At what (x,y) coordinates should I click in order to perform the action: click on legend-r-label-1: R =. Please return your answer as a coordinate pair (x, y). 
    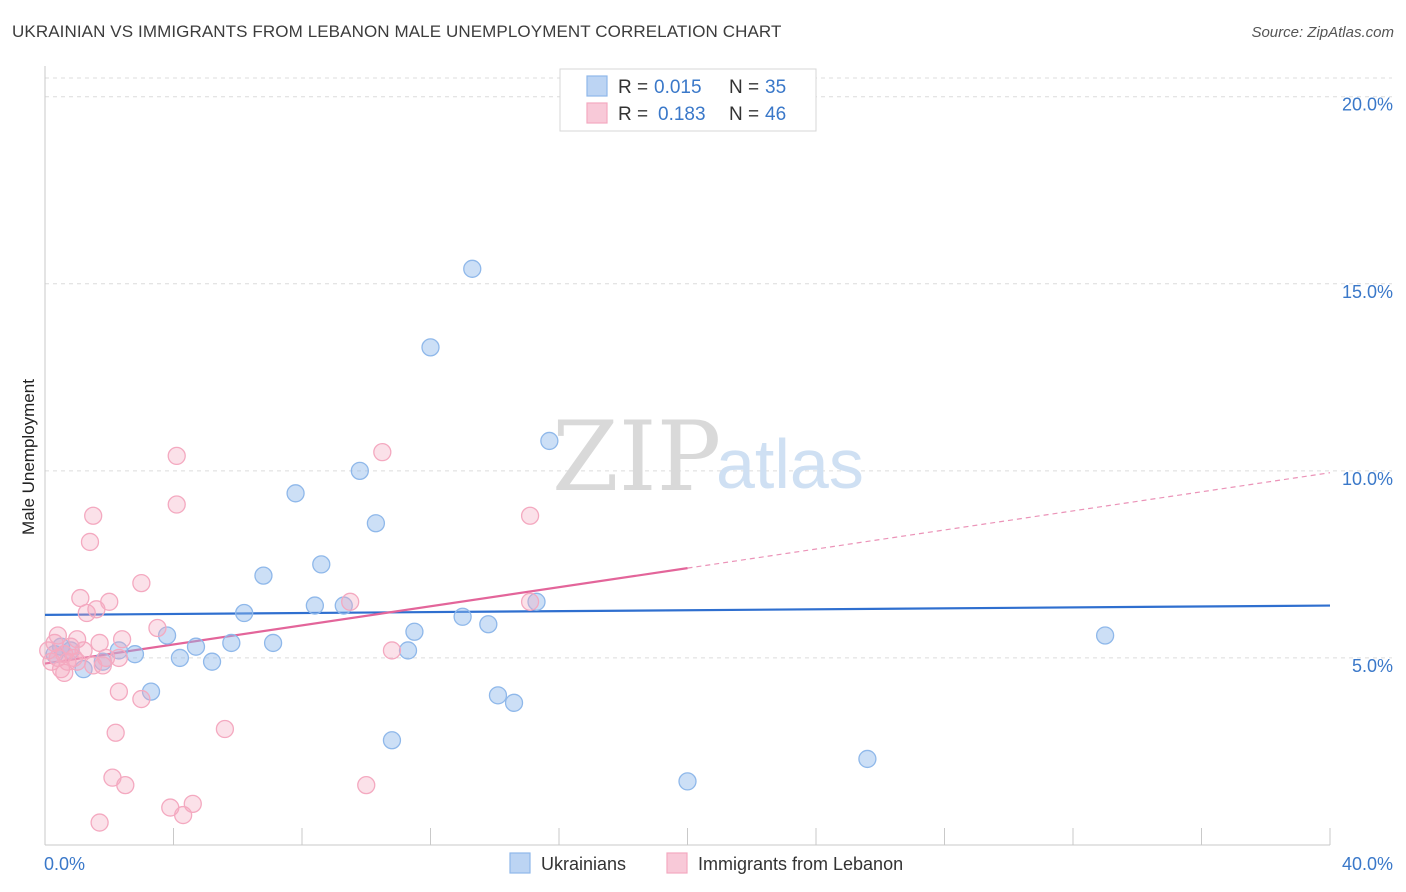
    Looking at the image, I should click on (633, 87).